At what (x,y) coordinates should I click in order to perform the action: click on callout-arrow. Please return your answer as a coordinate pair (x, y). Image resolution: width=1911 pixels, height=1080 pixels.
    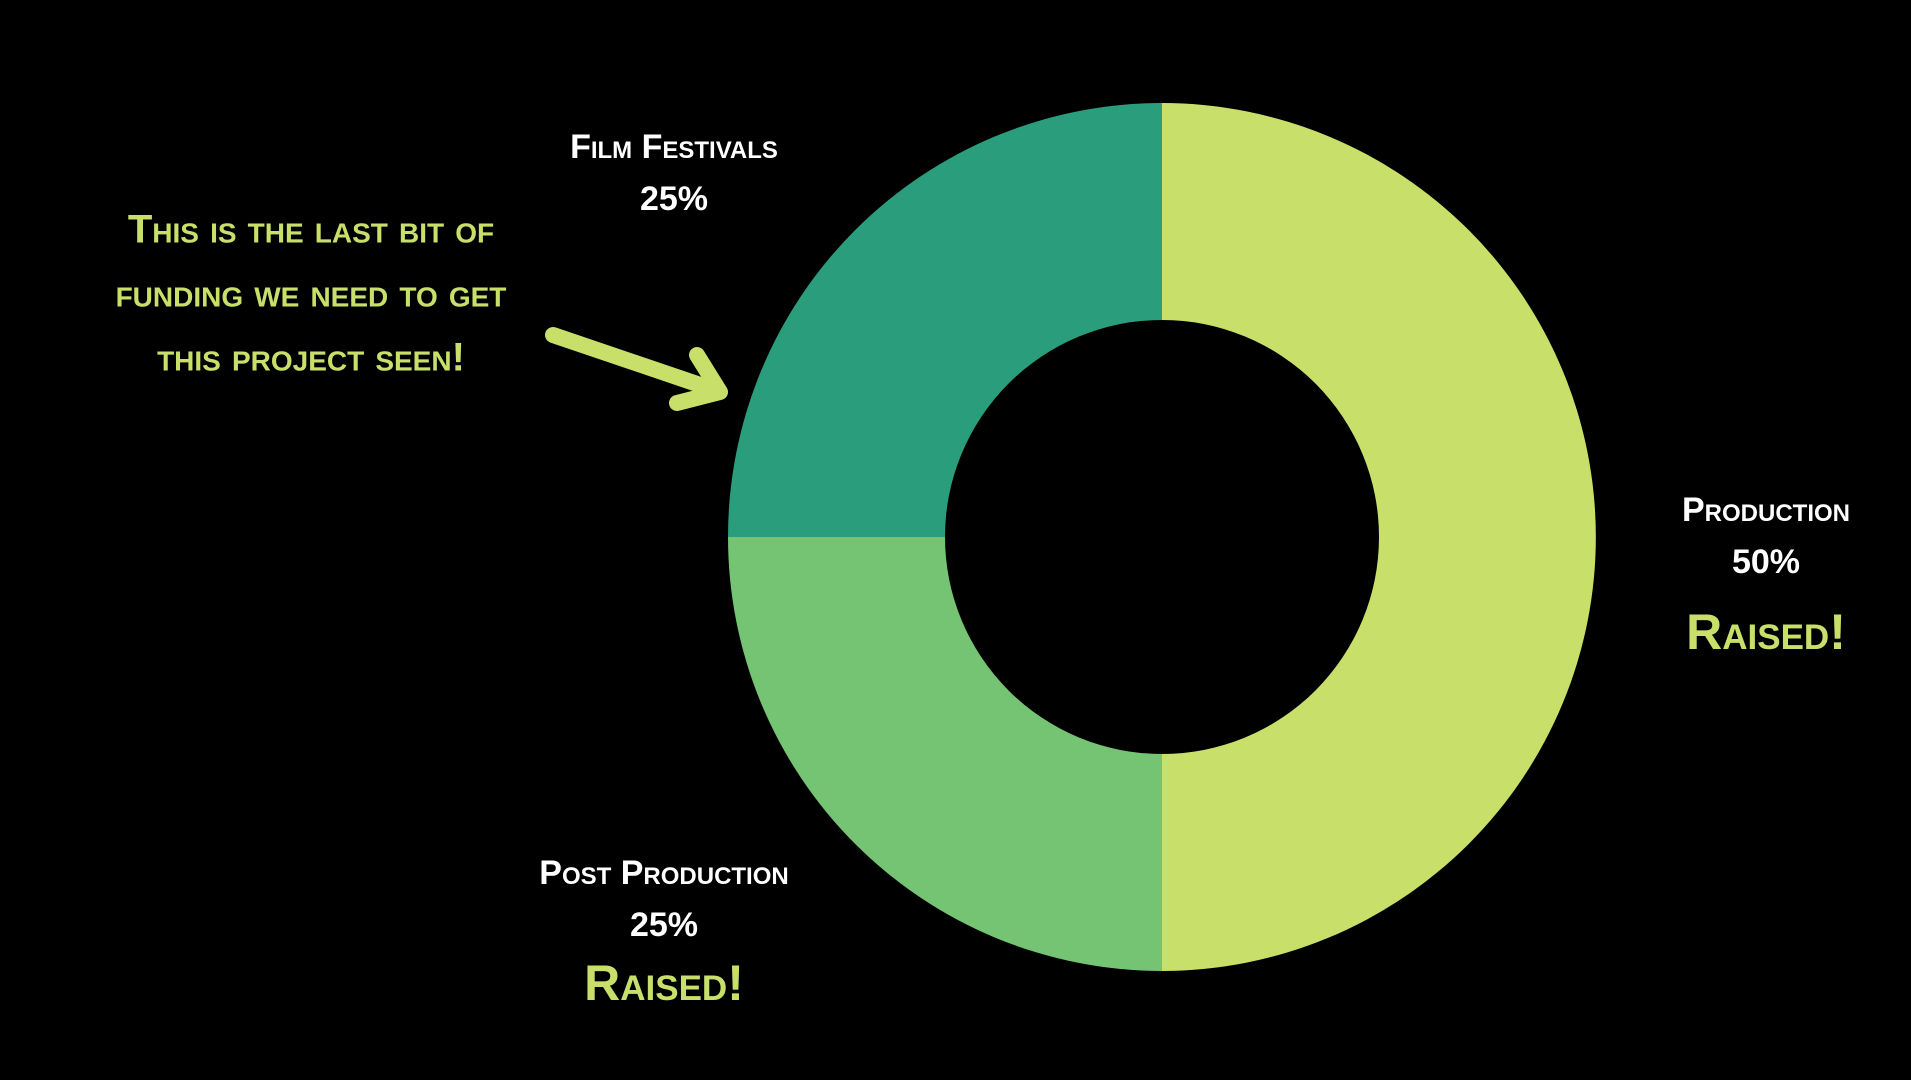
    Looking at the image, I should click on (636, 369).